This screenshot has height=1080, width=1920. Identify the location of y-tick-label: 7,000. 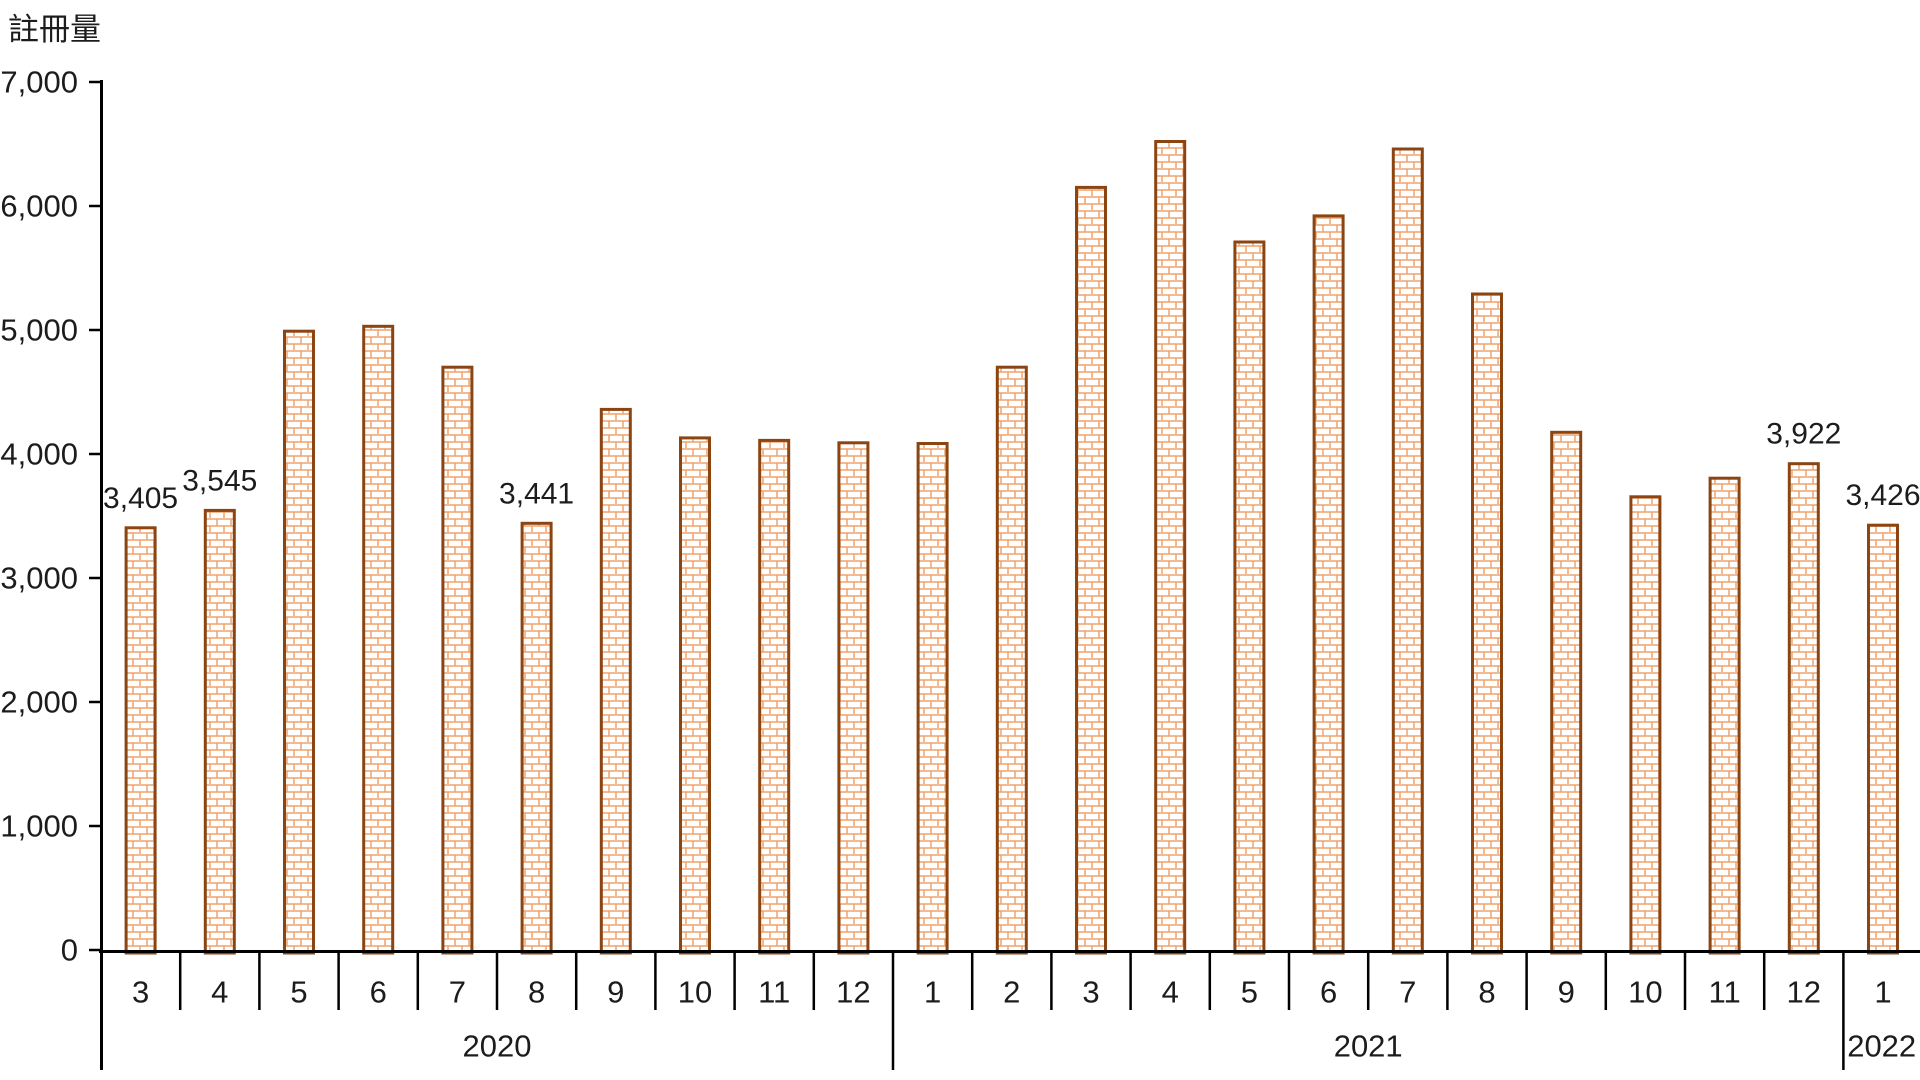
(39, 82).